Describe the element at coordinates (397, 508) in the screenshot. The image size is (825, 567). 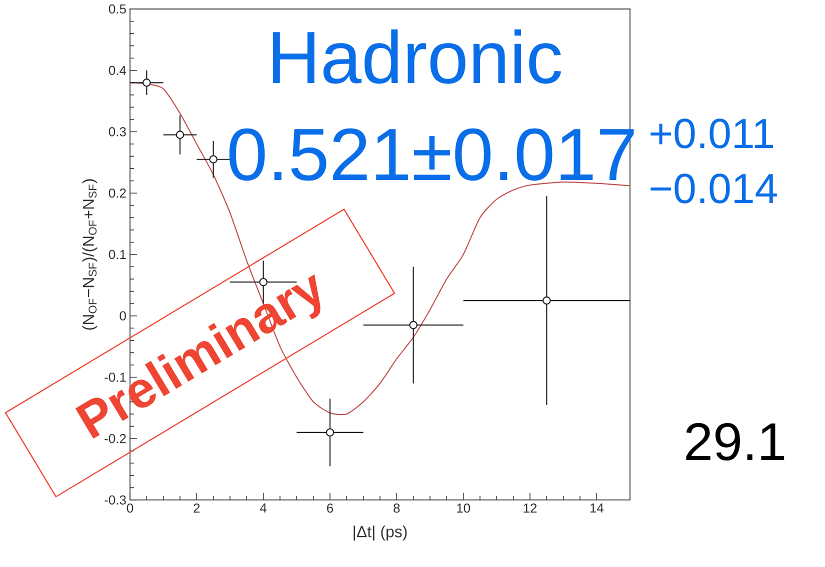
I see `x-tick-label: 8` at that location.